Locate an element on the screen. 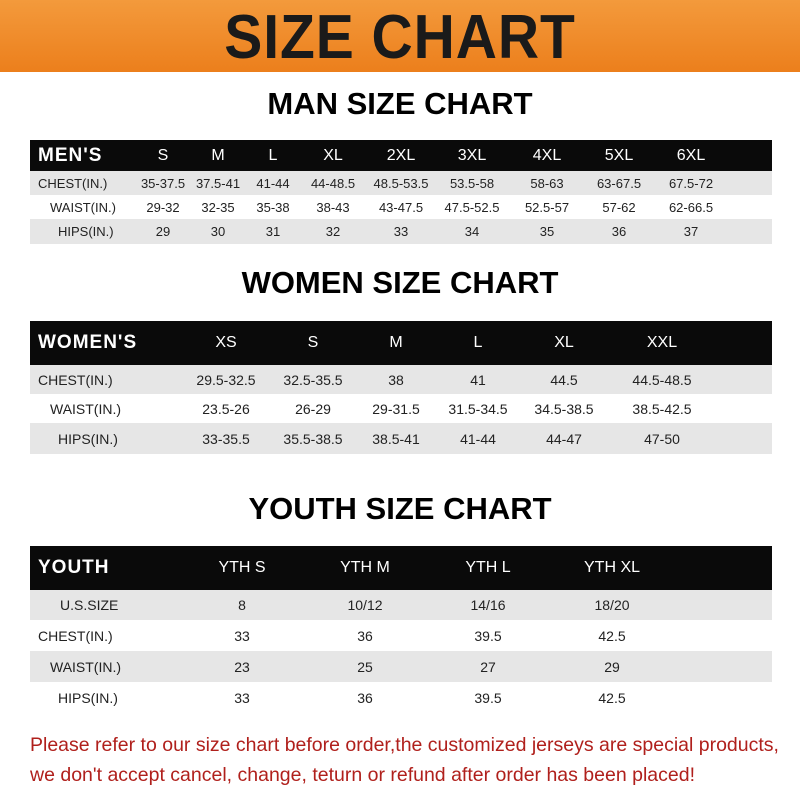  table-cell: 38.5-41 is located at coordinates (396, 438).